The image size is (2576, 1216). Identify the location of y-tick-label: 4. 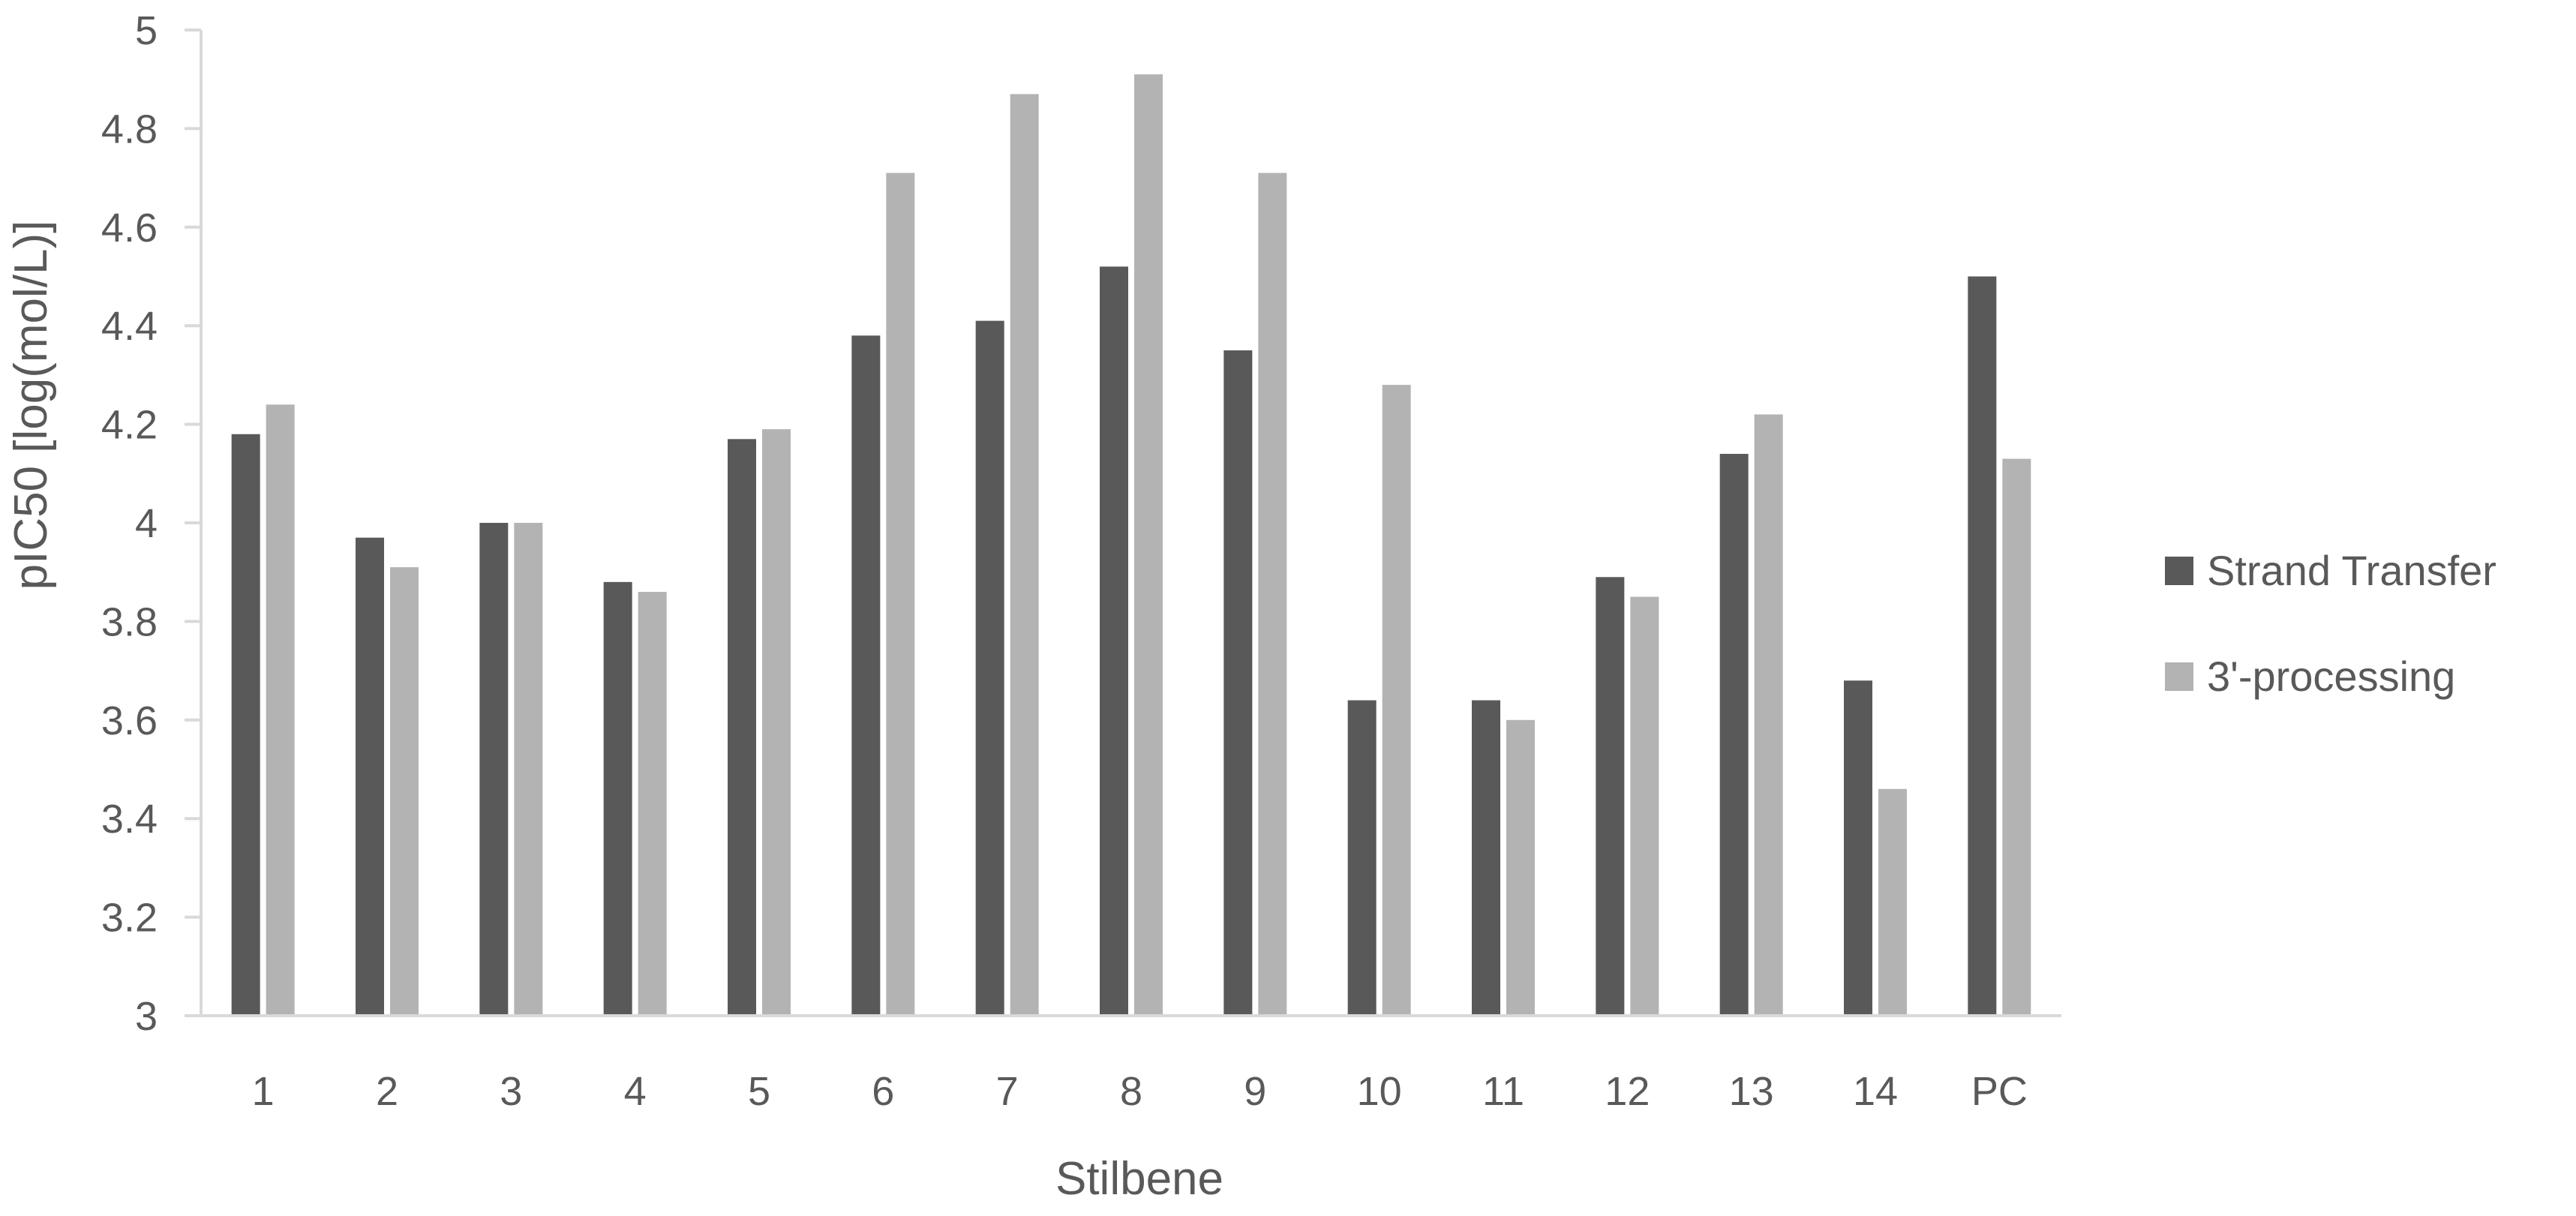
(146, 523).